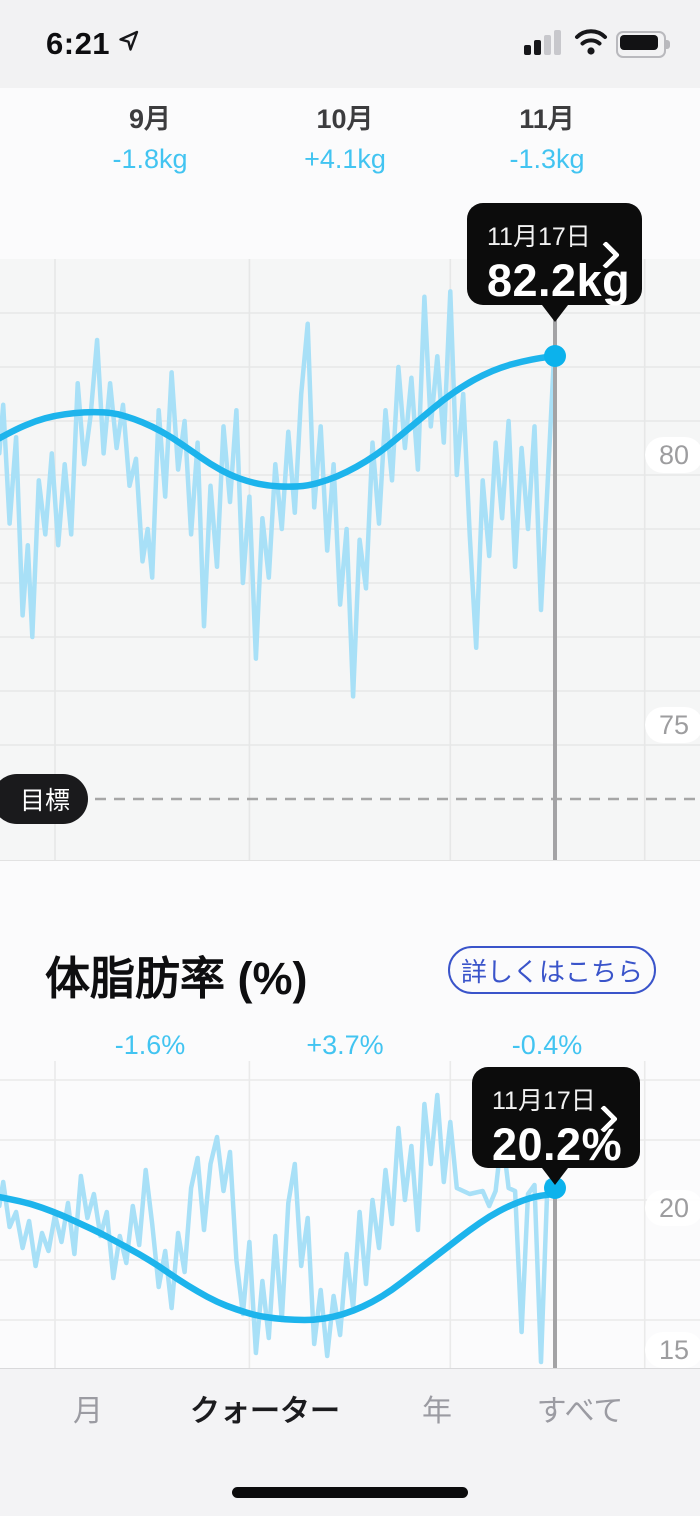  I want to click on weight-tooltip: 11月17日 82.2kg, so click(554, 262).